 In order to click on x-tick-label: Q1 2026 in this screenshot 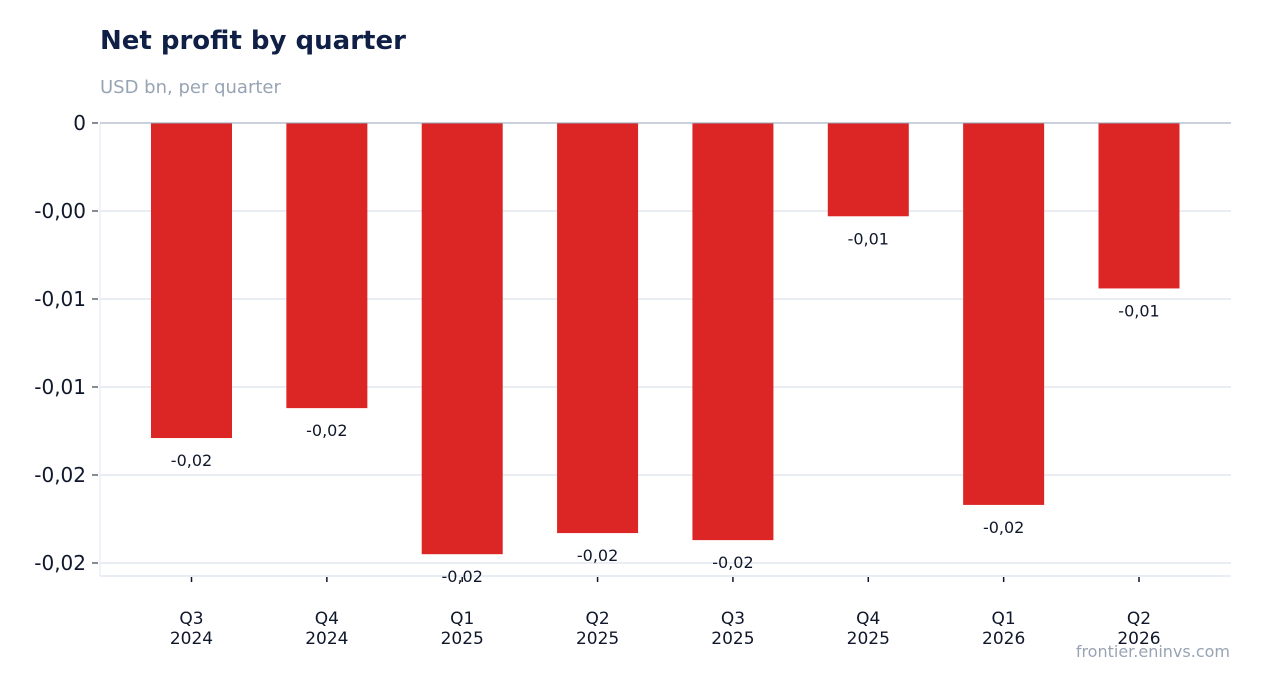, I will do `click(1003, 629)`.